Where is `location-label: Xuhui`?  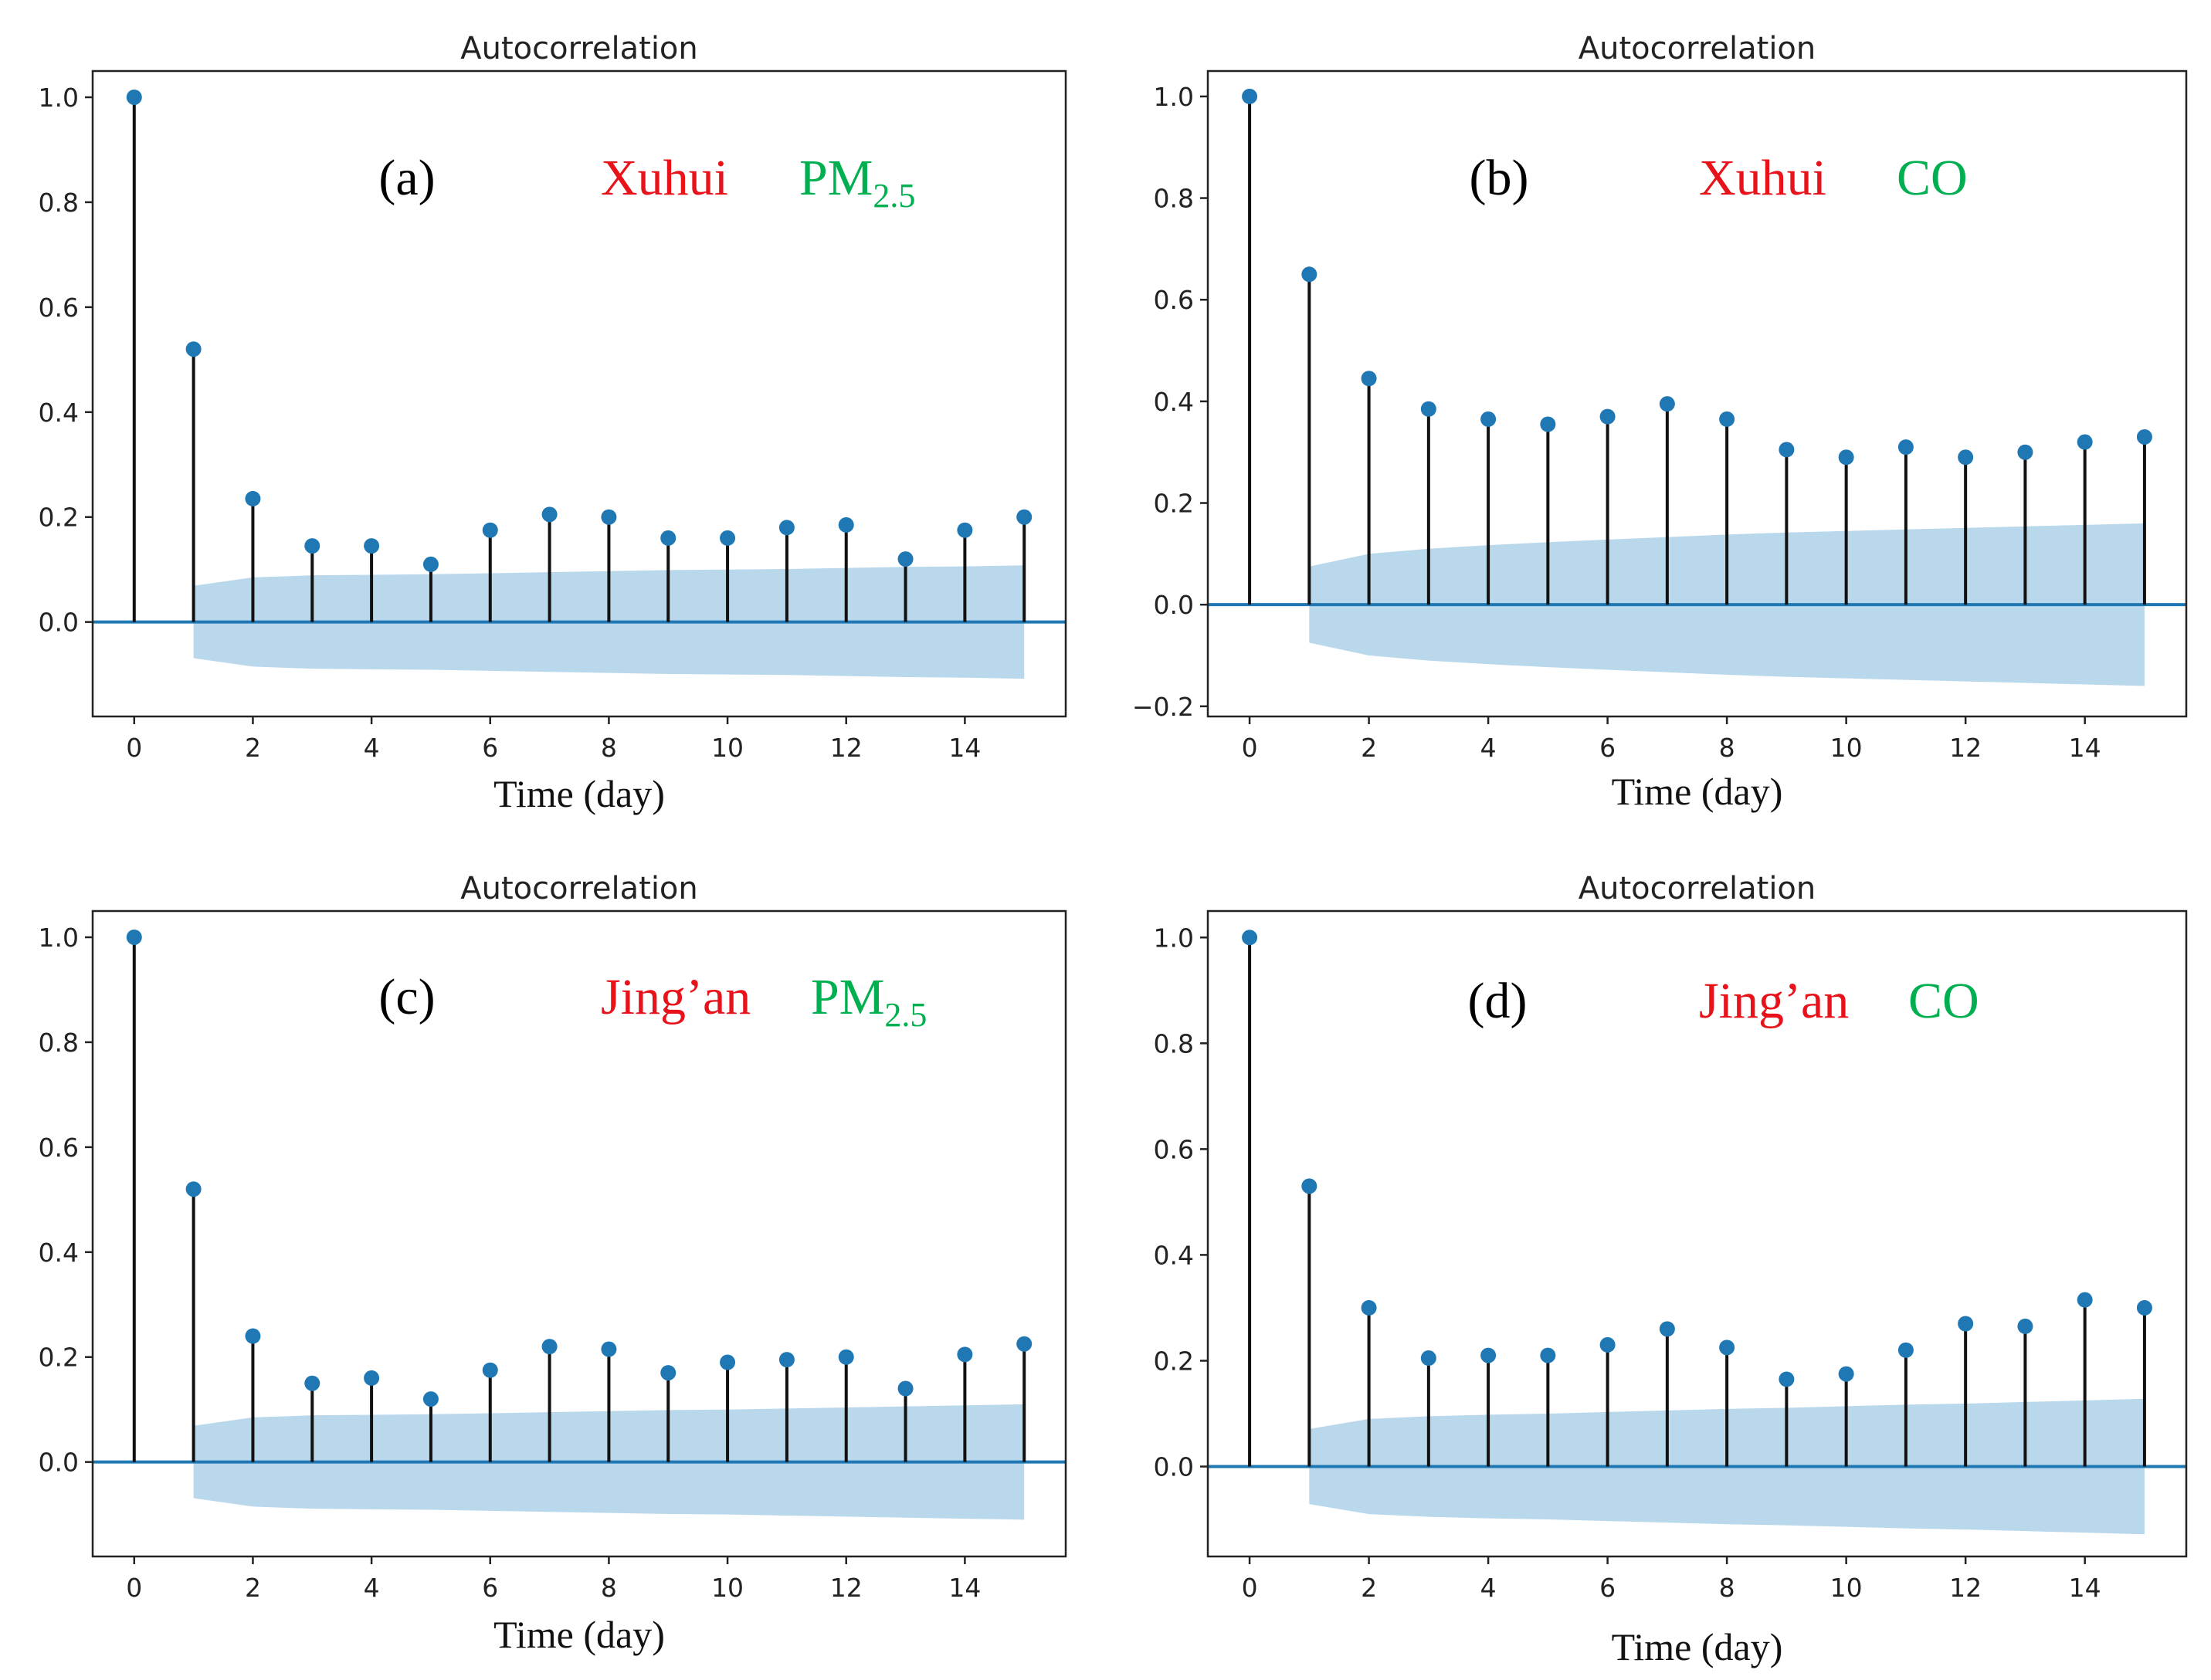 location-label: Xuhui is located at coordinates (664, 178).